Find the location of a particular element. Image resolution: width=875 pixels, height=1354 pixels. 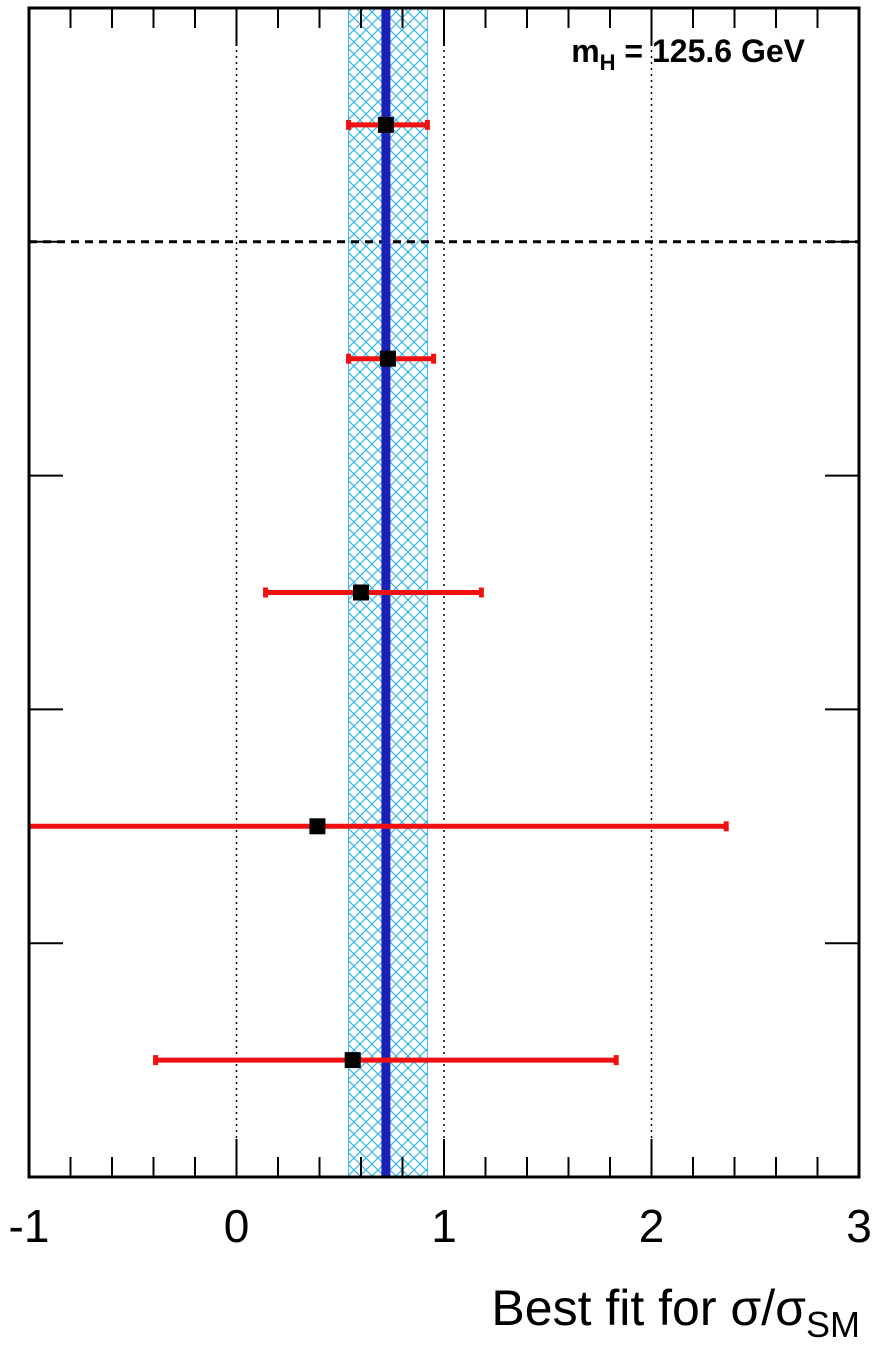

x-axis-title-main: Best fit for σ/σ is located at coordinates (648, 1308).